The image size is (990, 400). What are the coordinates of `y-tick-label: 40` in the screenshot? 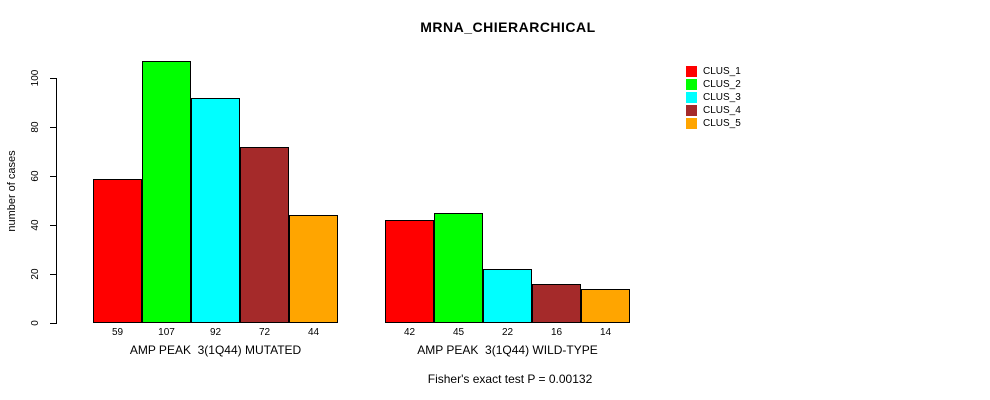 It's located at (35, 225).